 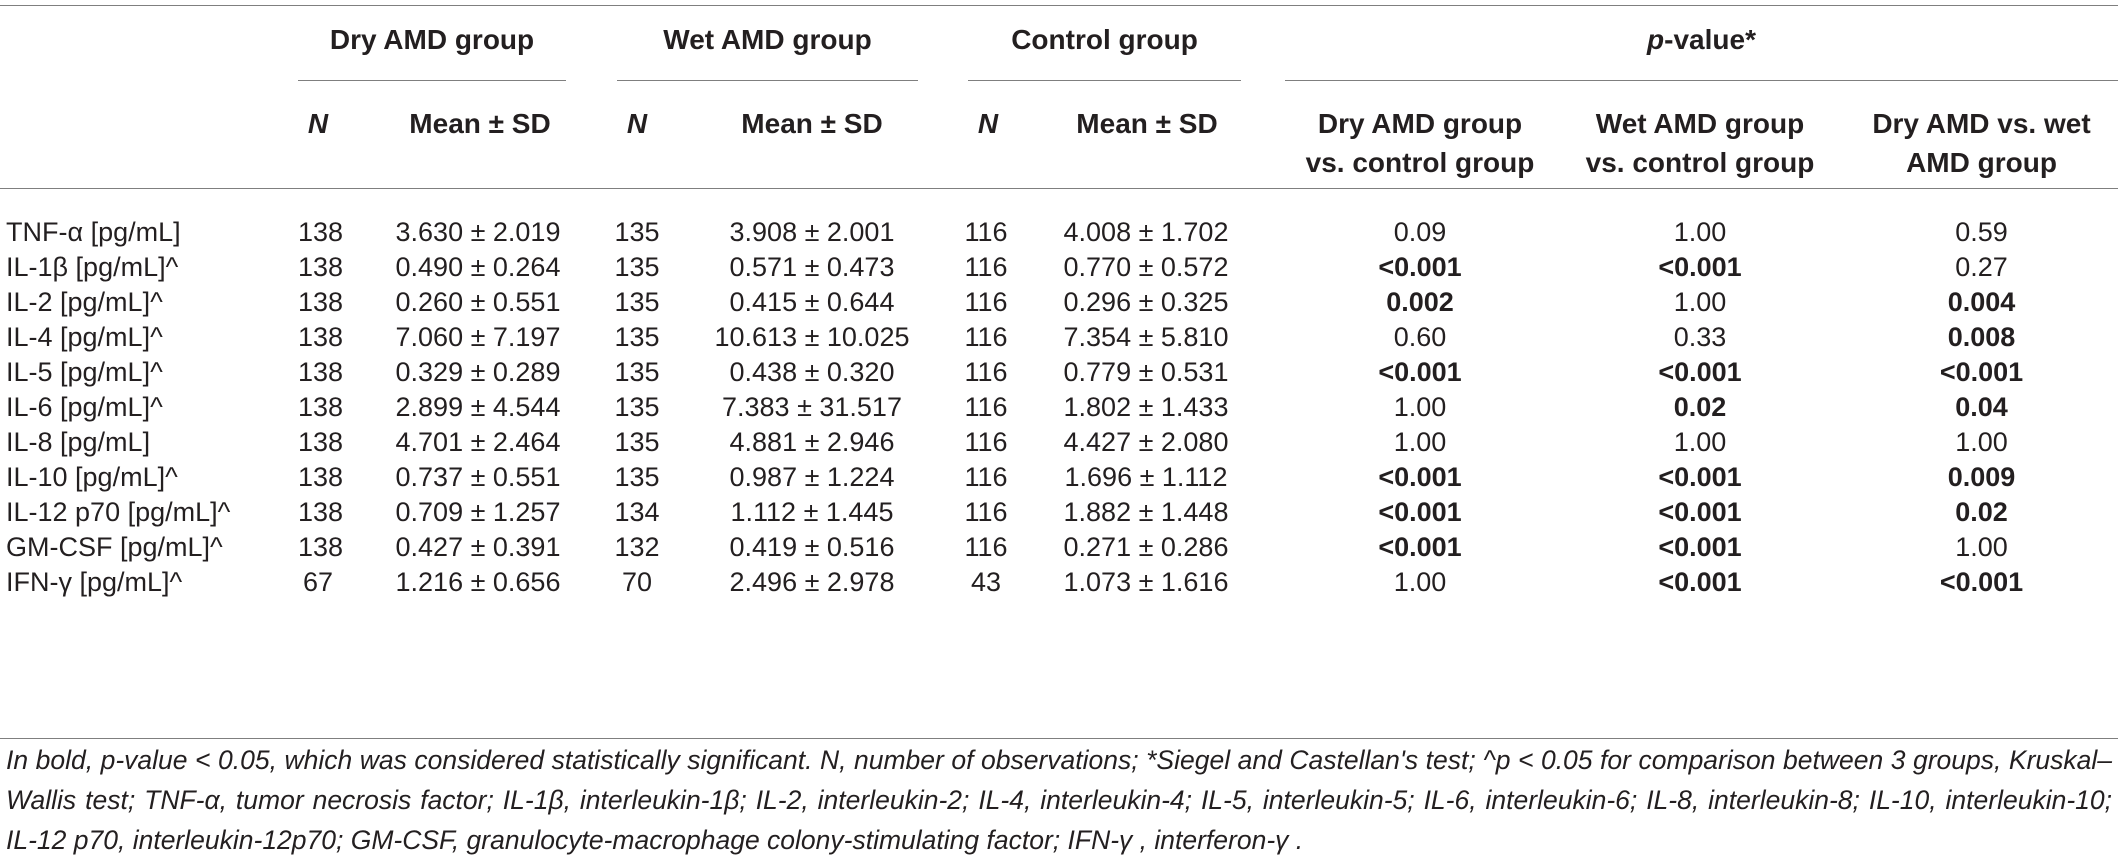 What do you see at coordinates (94, 582) in the screenshot?
I see `row-label: IFN-γ [pg/mL]^` at bounding box center [94, 582].